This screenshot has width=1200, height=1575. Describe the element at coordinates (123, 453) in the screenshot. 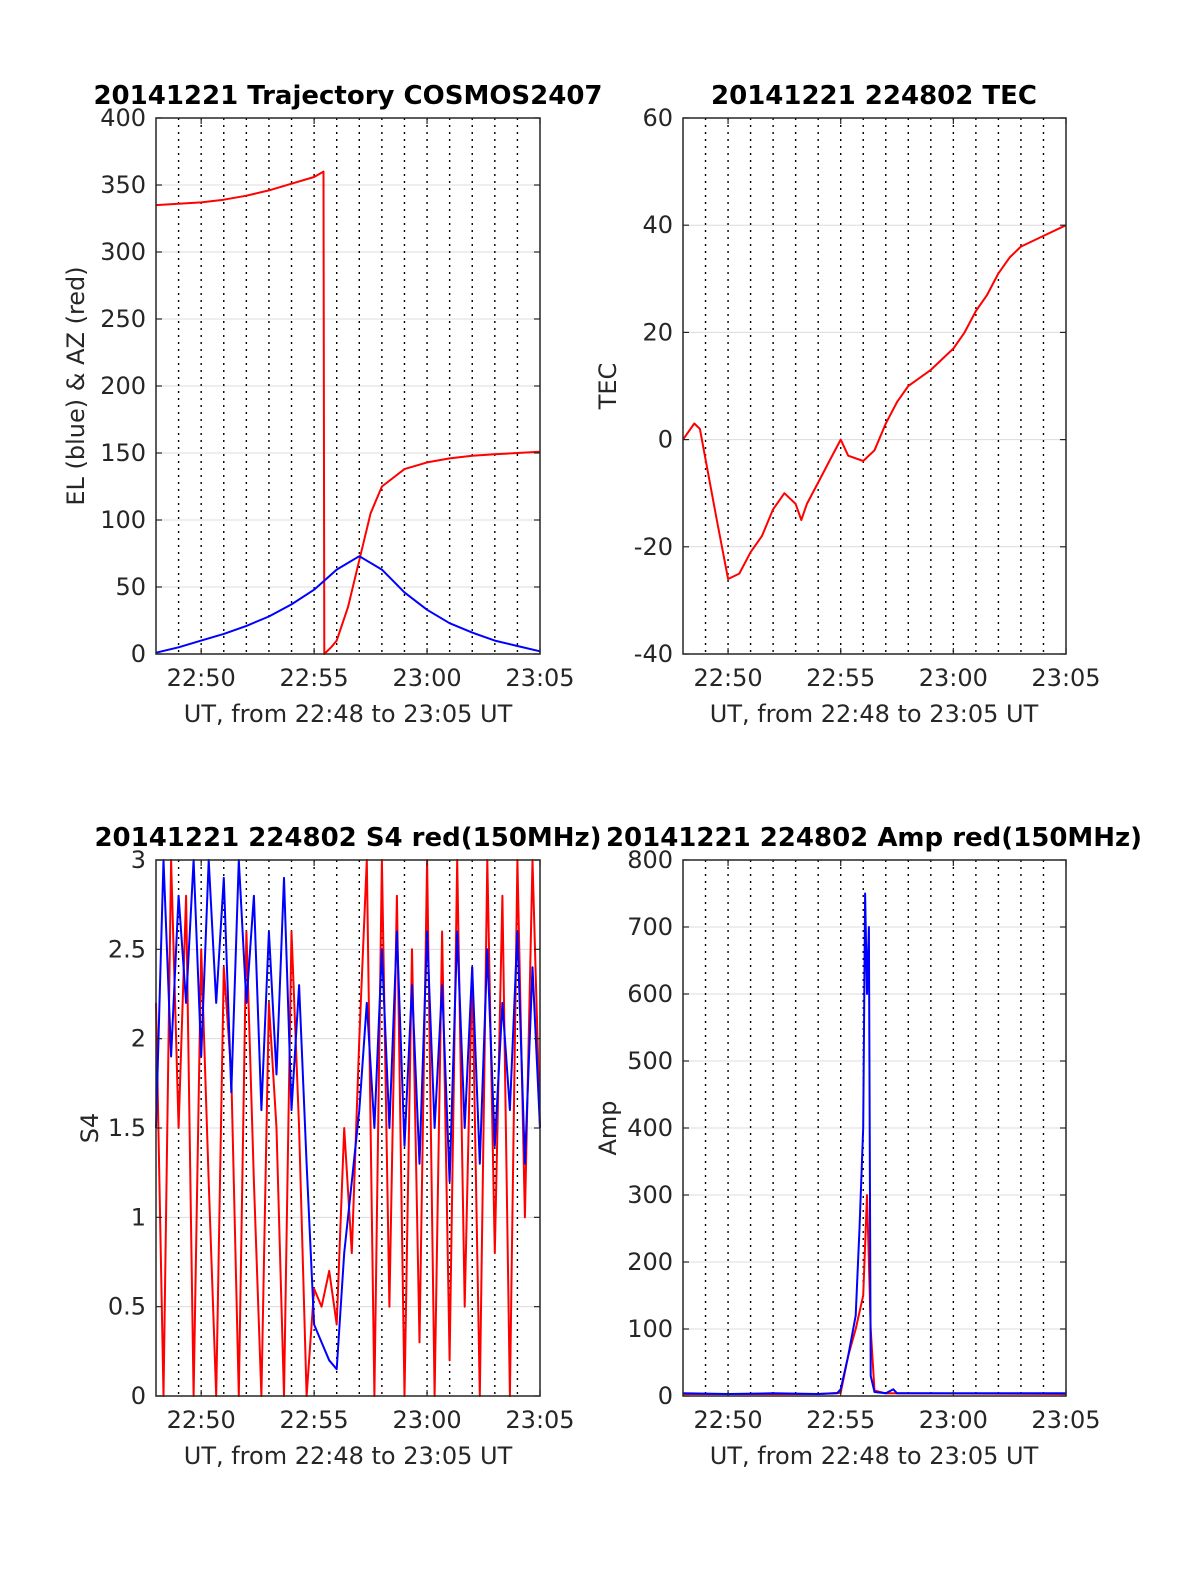

I see `y-tick-label: 150` at that location.